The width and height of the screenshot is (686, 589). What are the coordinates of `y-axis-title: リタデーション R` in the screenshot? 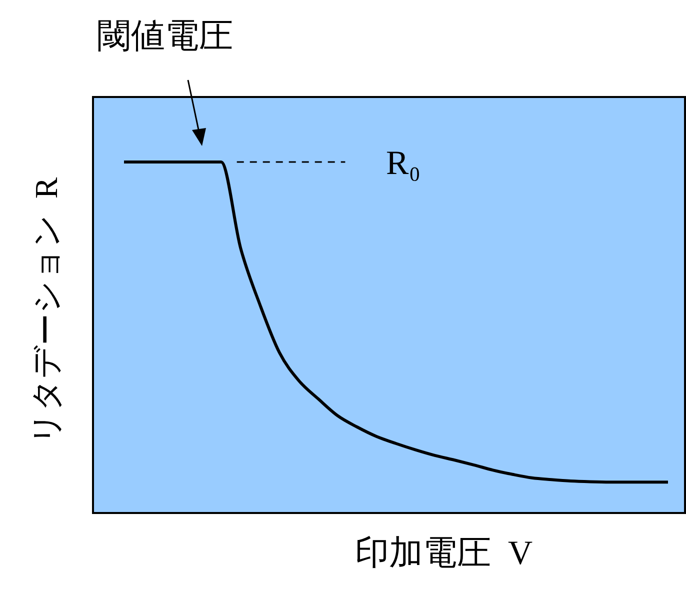 It's located at (46, 310).